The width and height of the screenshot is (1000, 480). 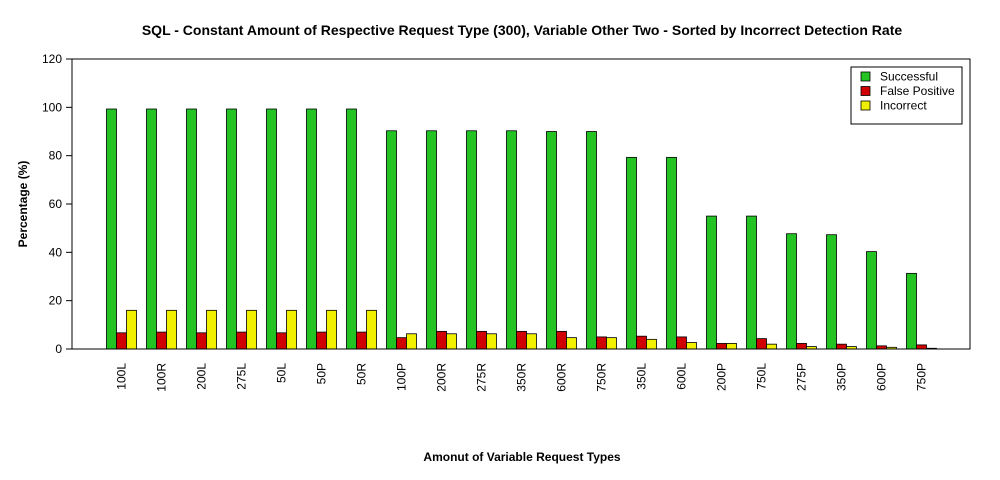 I want to click on legend-label: Incorrect, so click(x=903, y=106).